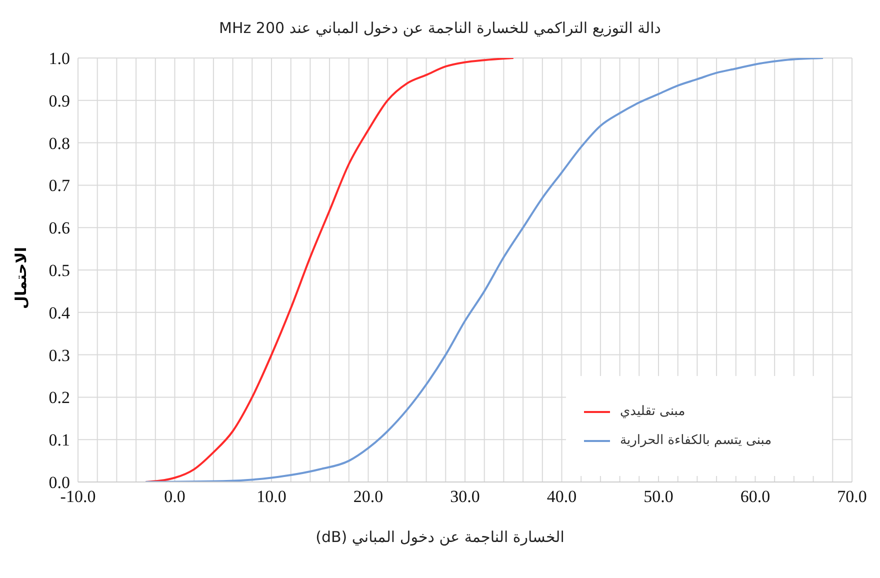  I want to click on y-tick-label: 0.3, so click(59, 355).